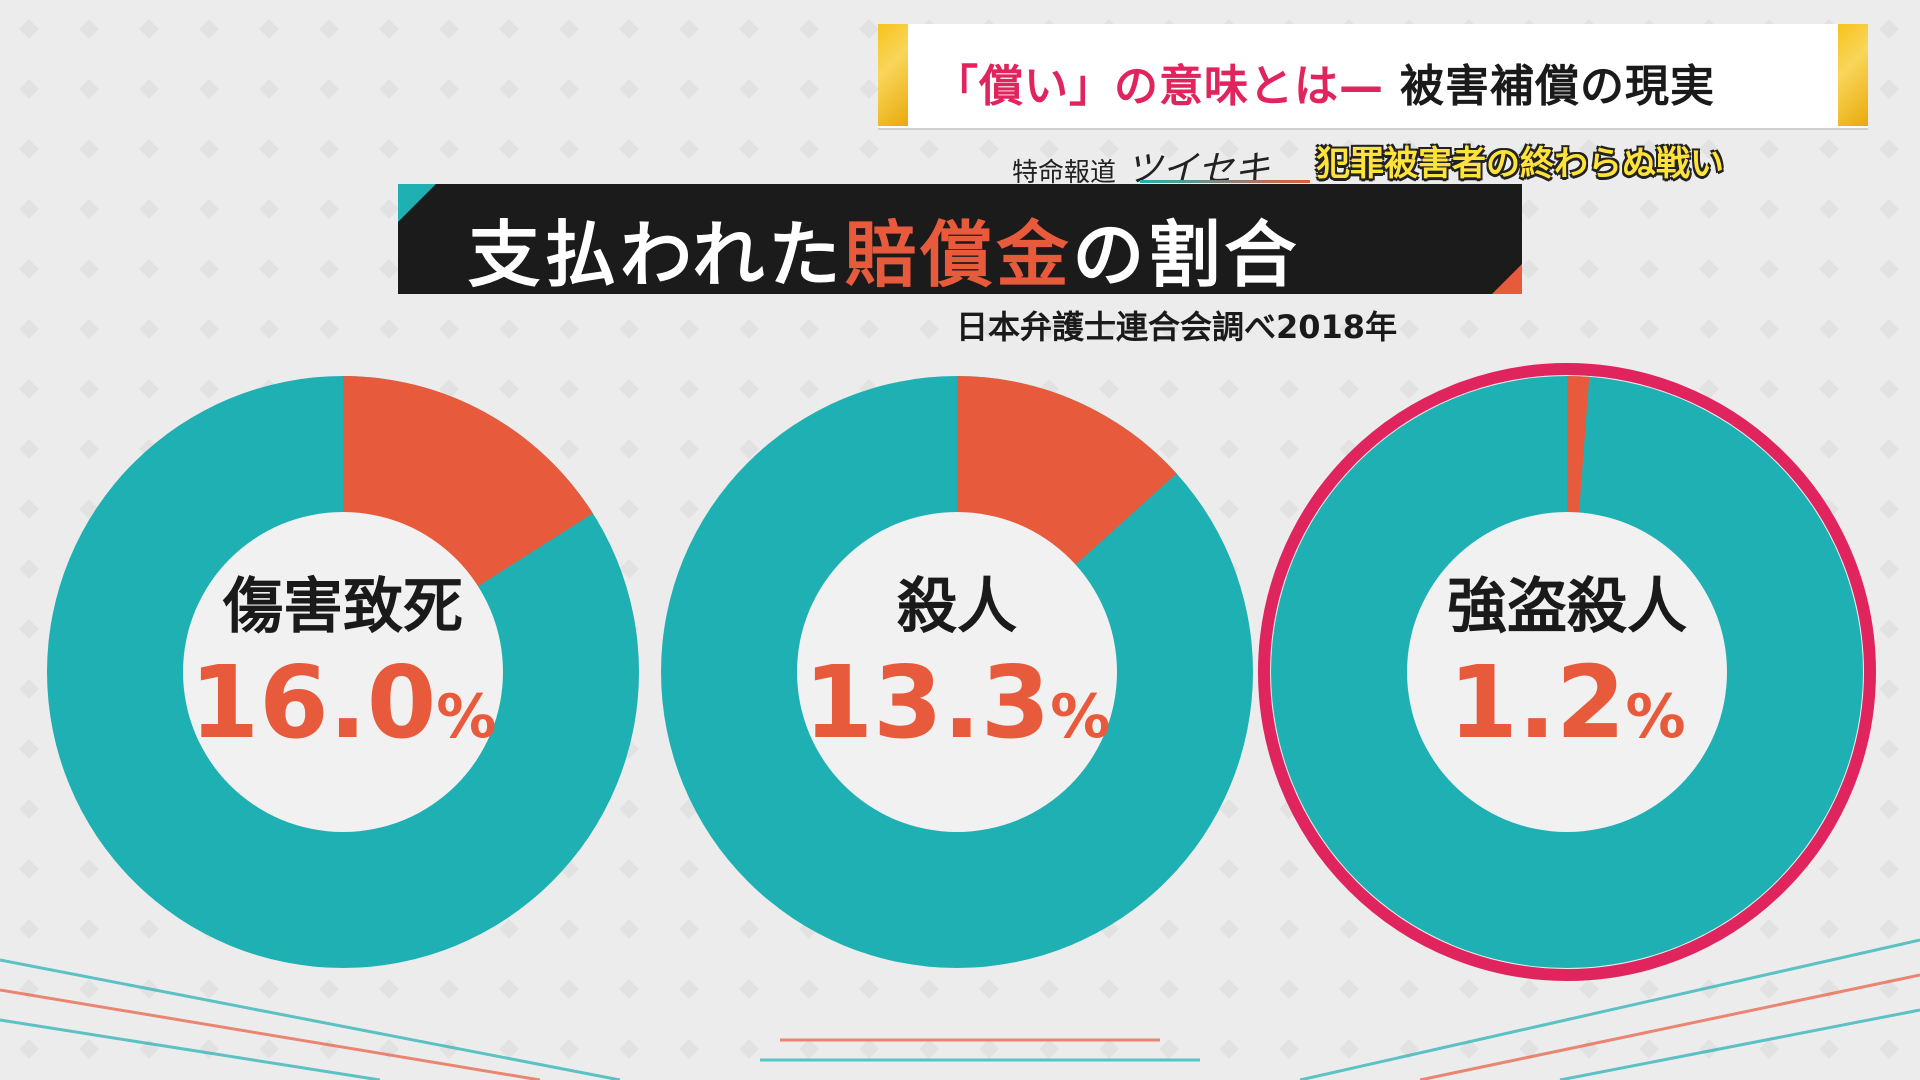 This screenshot has width=1920, height=1080. What do you see at coordinates (313, 702) in the screenshot?
I see `donut-value-number: 16.0` at bounding box center [313, 702].